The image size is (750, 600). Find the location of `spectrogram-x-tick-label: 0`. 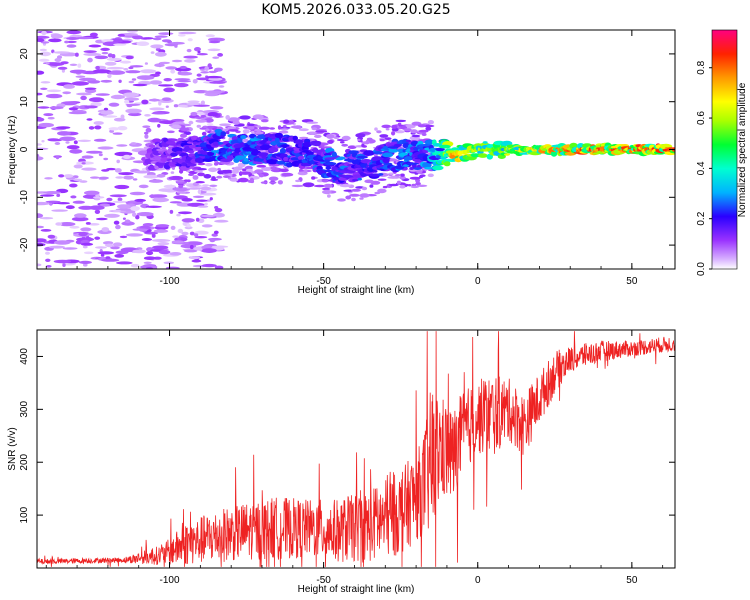

spectrogram-x-tick-label: 0 is located at coordinates (478, 281).